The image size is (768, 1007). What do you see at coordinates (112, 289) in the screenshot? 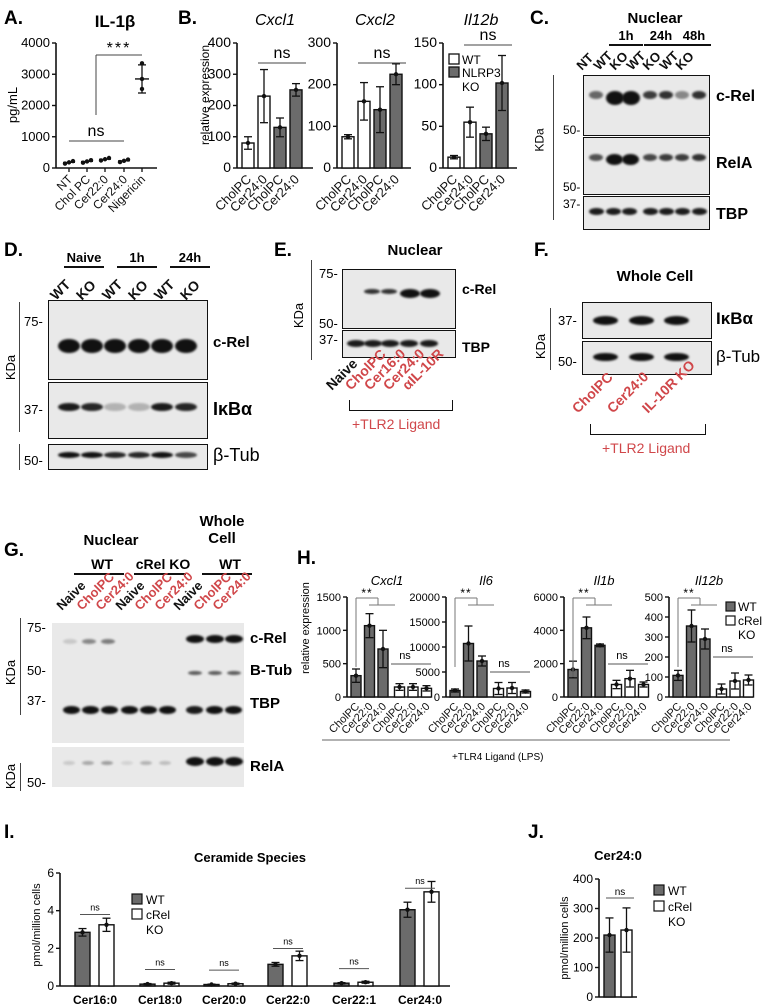
I see `lane-label: WT` at bounding box center [112, 289].